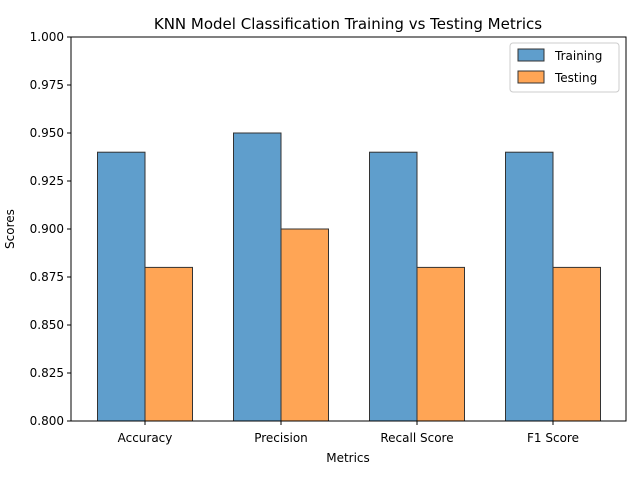 Image resolution: width=640 pixels, height=480 pixels. What do you see at coordinates (531, 77) in the screenshot?
I see `legend-swatch-testing` at bounding box center [531, 77].